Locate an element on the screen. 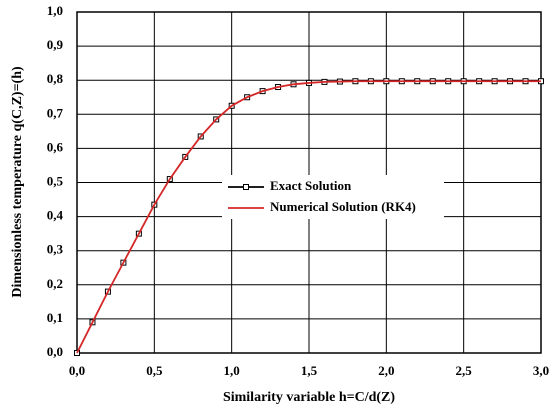  y-axis-label: Dimensionless temperature q(C,Z)=(h) is located at coordinates (17, 182).